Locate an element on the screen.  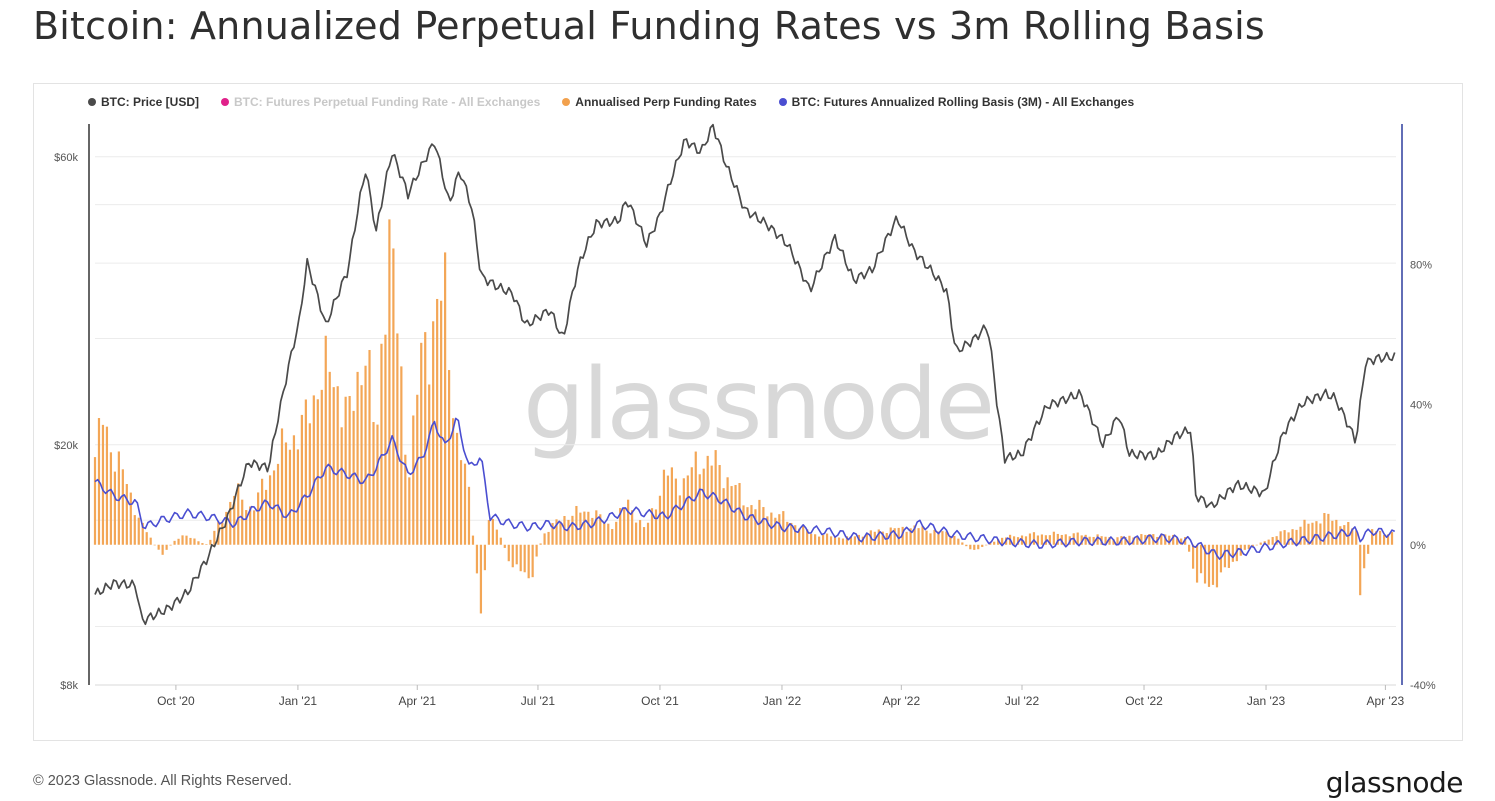
legend-dot-rolling-basis is located at coordinates (782, 102).